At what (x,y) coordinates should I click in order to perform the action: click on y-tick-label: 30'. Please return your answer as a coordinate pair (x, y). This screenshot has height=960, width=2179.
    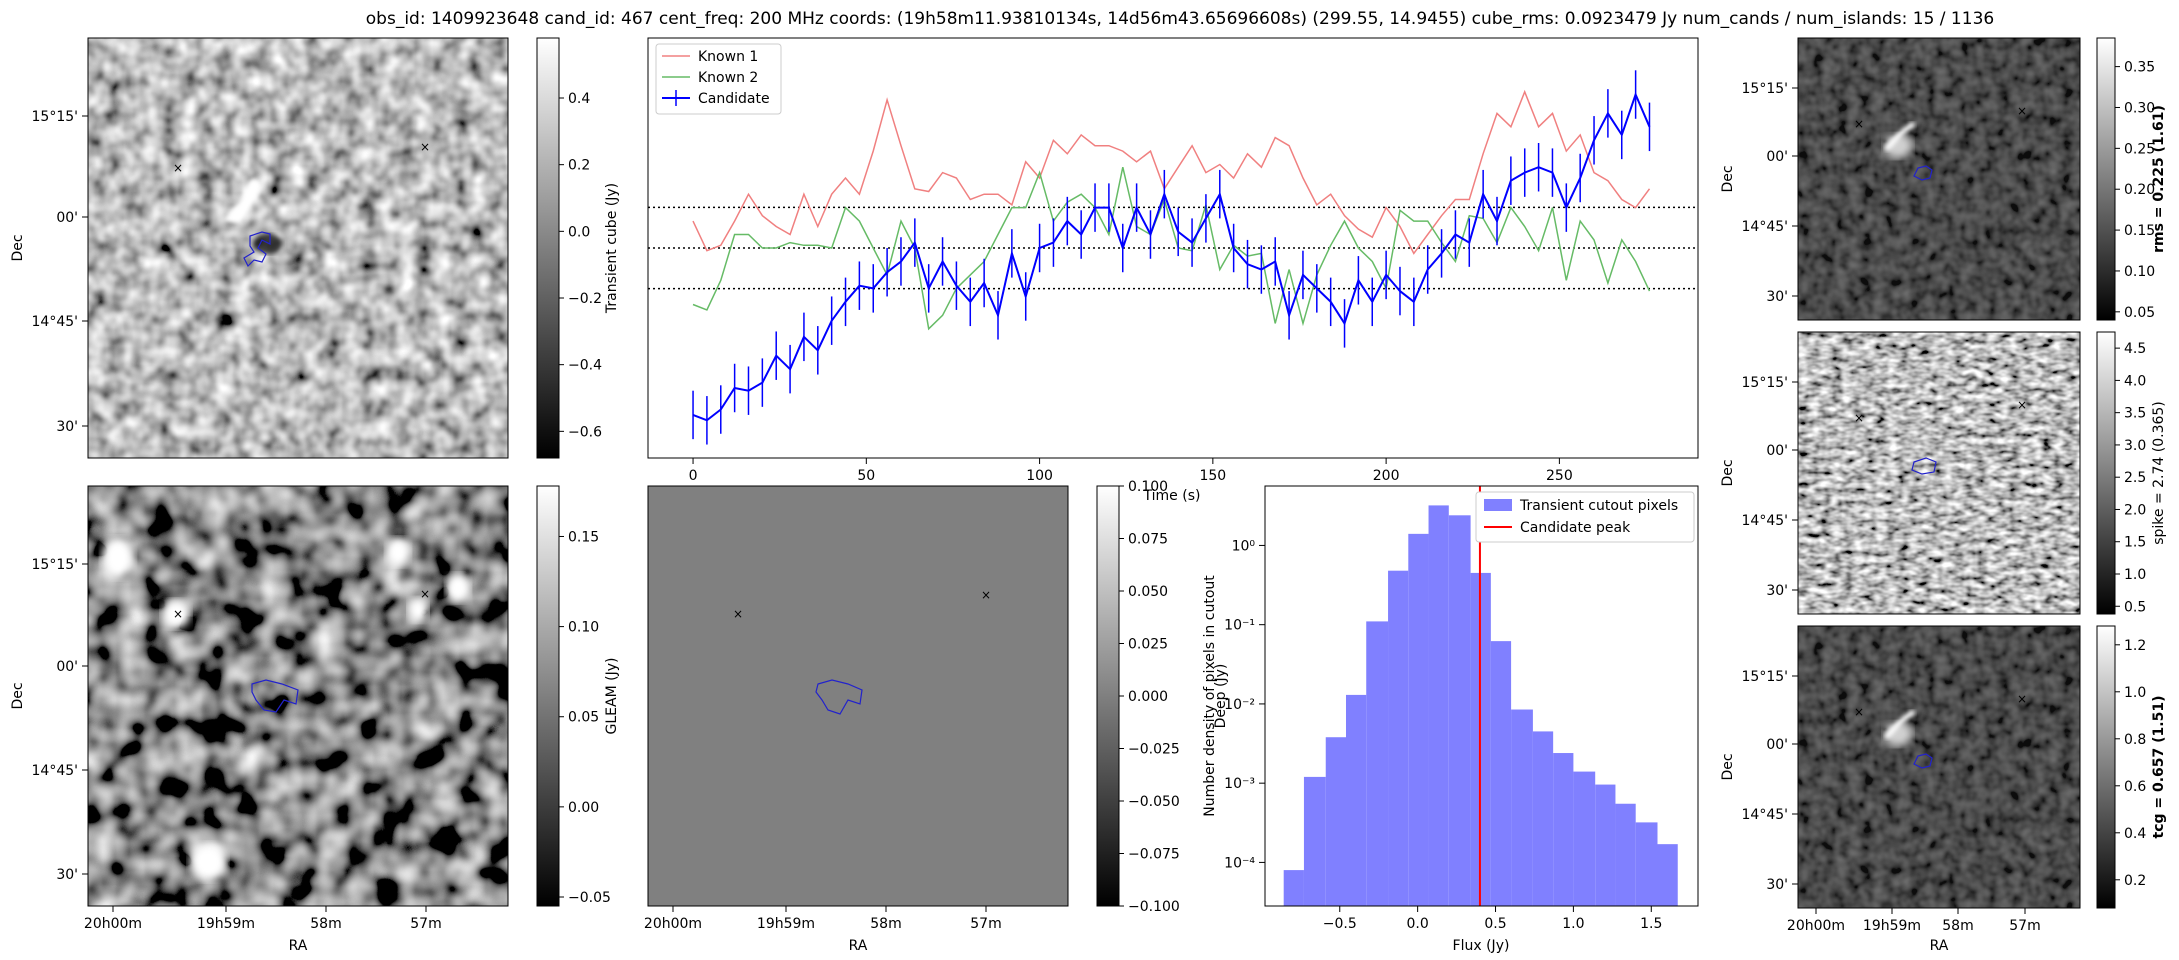
    Looking at the image, I should click on (1777, 885).